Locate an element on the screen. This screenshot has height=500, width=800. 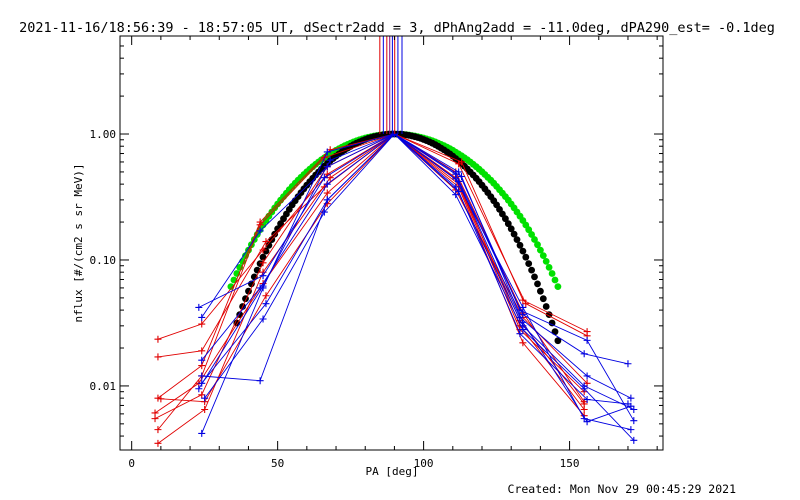
x-tick-label: 0 is located at coordinates (131, 463).